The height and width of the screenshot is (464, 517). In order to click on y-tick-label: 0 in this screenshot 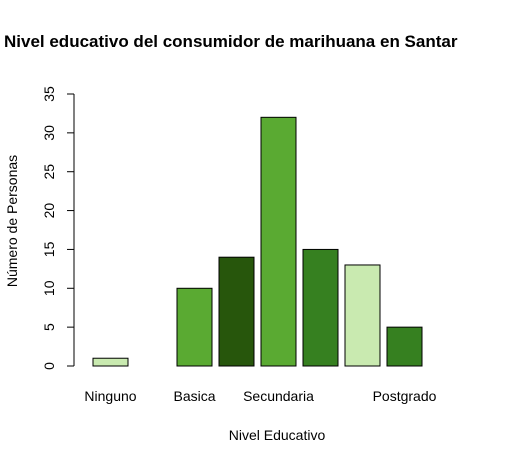, I will do `click(49, 366)`.